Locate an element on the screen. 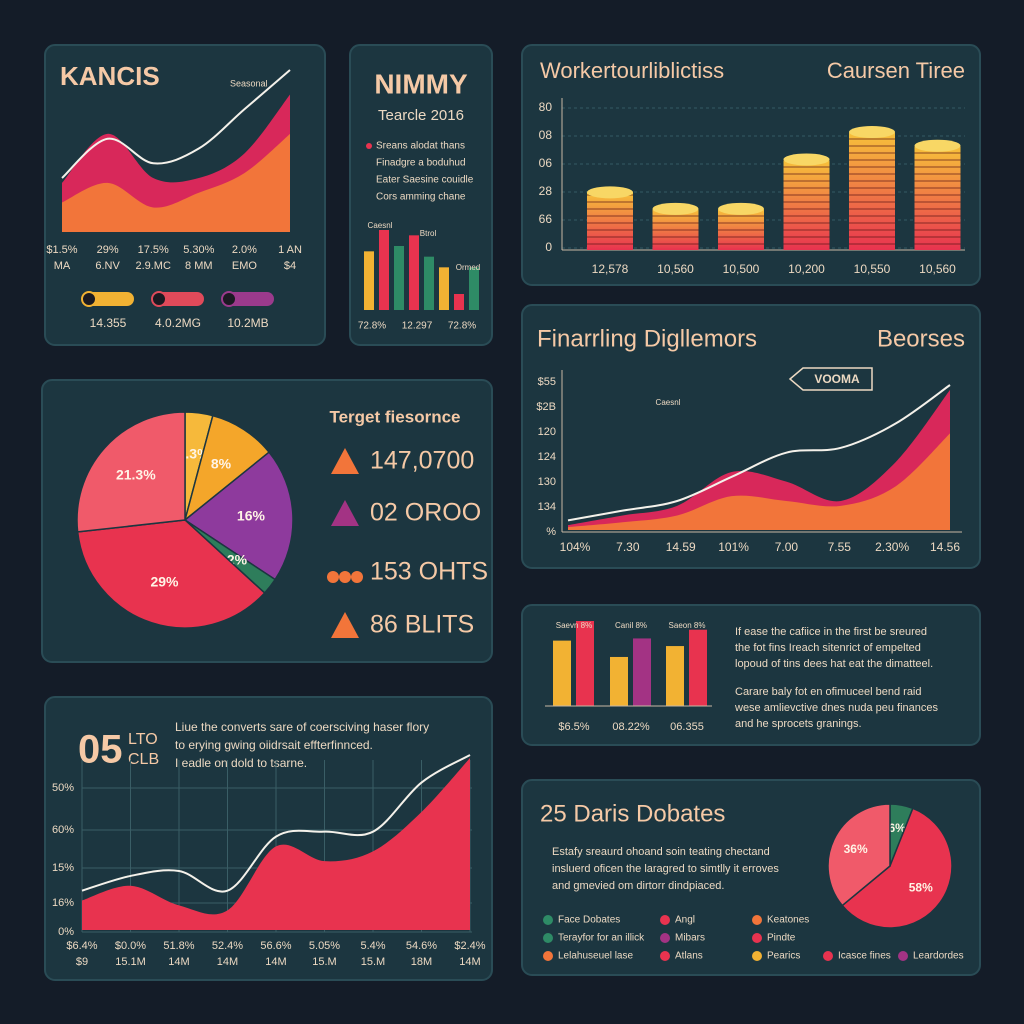  x-tick-label: $2.4% is located at coordinates (469, 946).